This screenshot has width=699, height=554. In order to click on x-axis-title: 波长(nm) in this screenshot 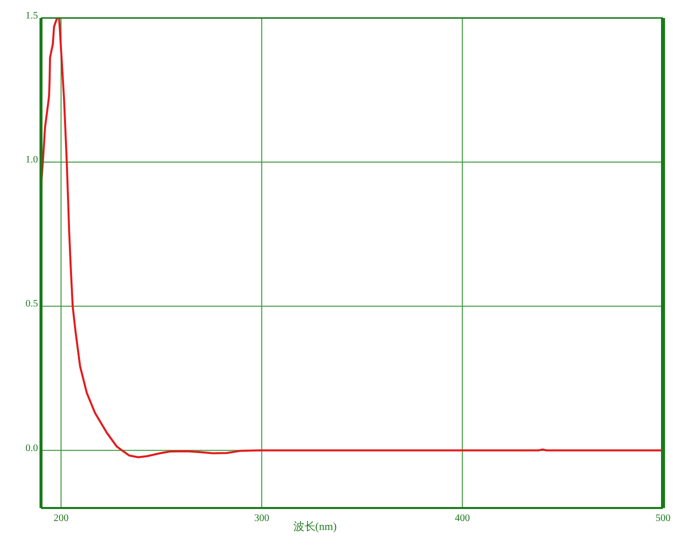, I will do `click(315, 526)`.